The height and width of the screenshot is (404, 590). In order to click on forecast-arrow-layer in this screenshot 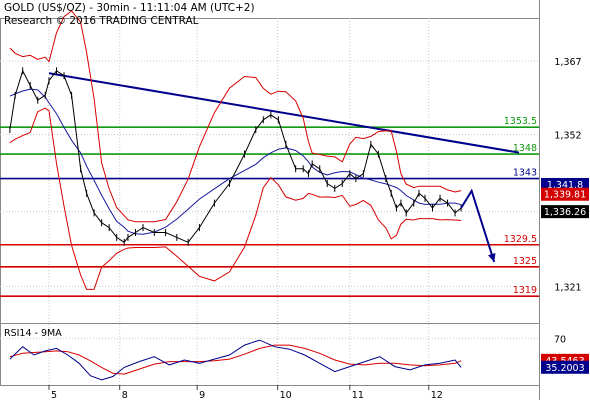, I will do `click(478, 225)`.